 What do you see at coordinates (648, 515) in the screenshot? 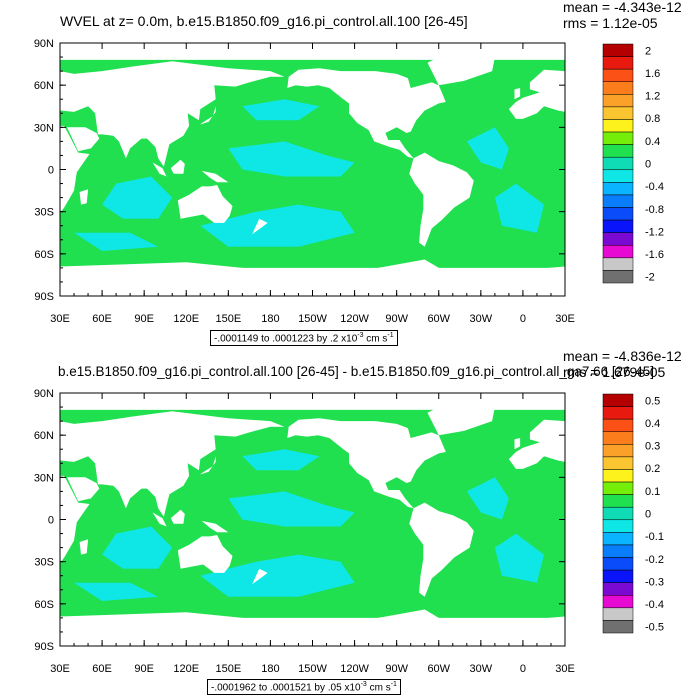
I see `panel-2-colorbar-label: 0` at bounding box center [648, 515].